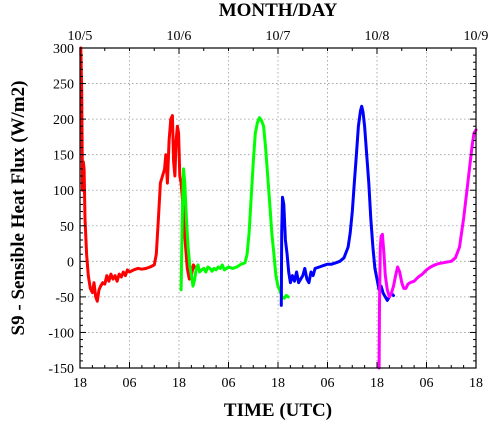  I want to click on y-tick-label: -100, so click(61, 333).